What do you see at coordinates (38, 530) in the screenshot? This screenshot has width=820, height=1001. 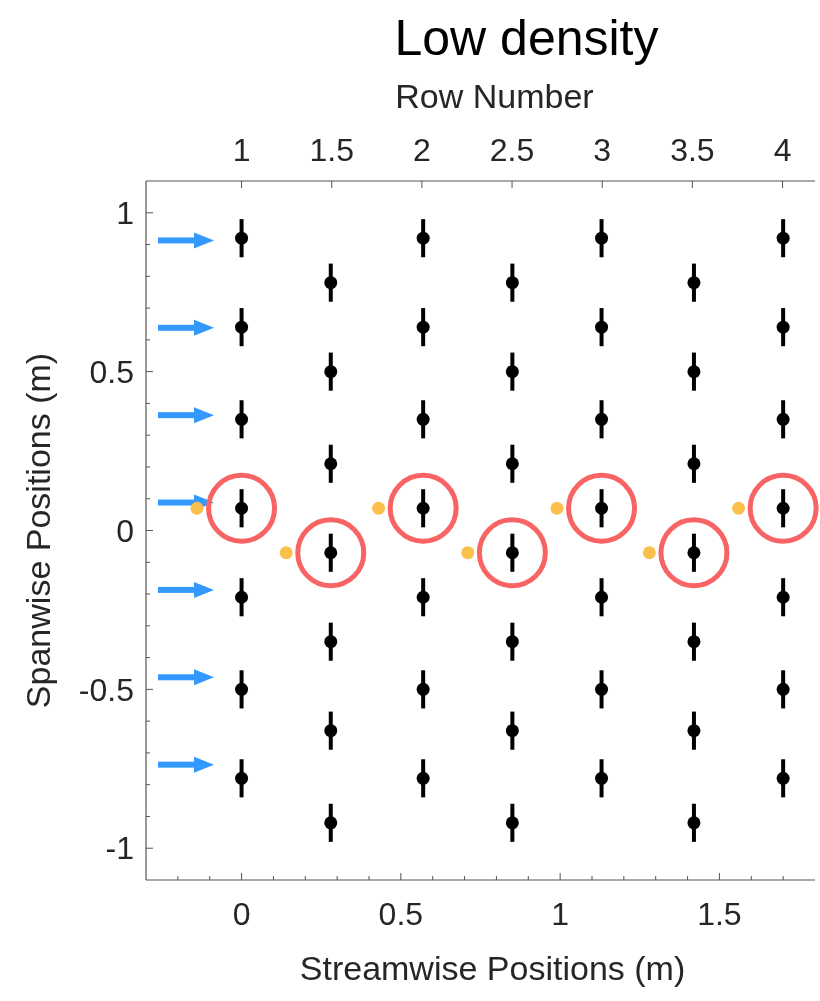 I see `y-axis-title: Spanwise Positions (m)` at bounding box center [38, 530].